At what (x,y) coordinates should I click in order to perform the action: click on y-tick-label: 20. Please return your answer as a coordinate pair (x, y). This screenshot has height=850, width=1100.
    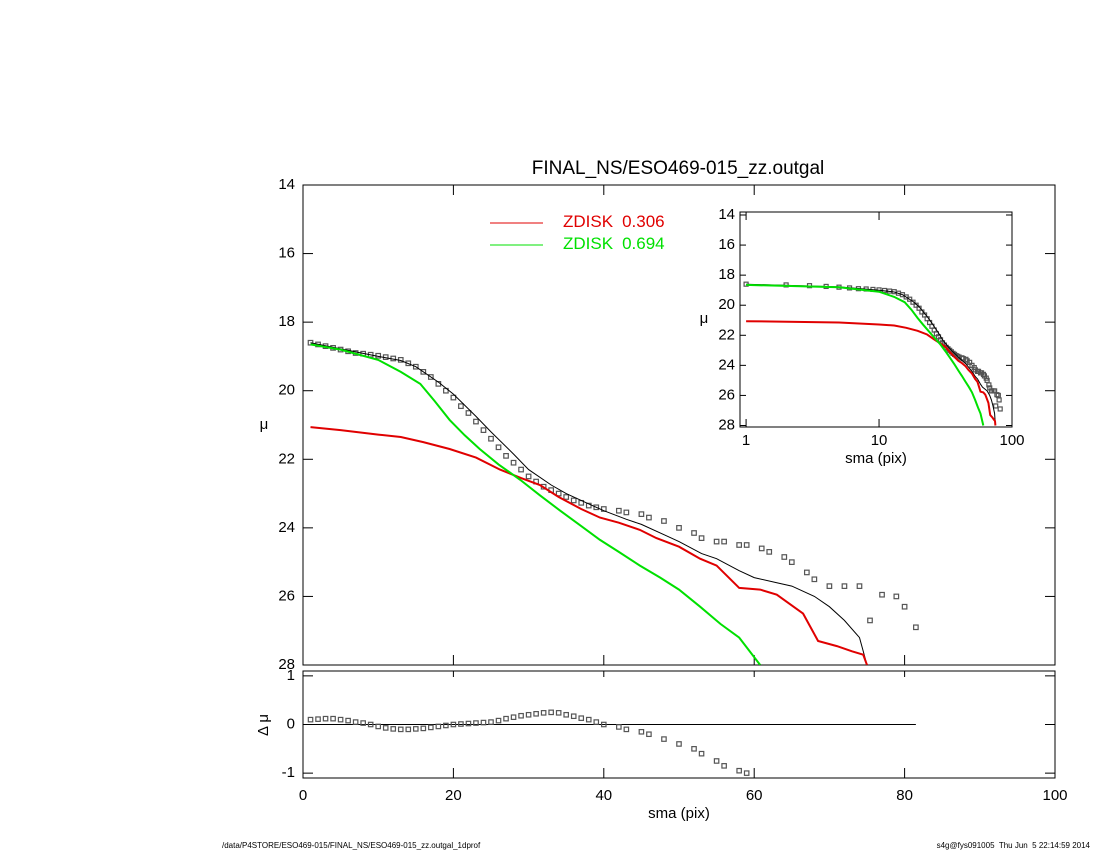
    Looking at the image, I should click on (726, 304).